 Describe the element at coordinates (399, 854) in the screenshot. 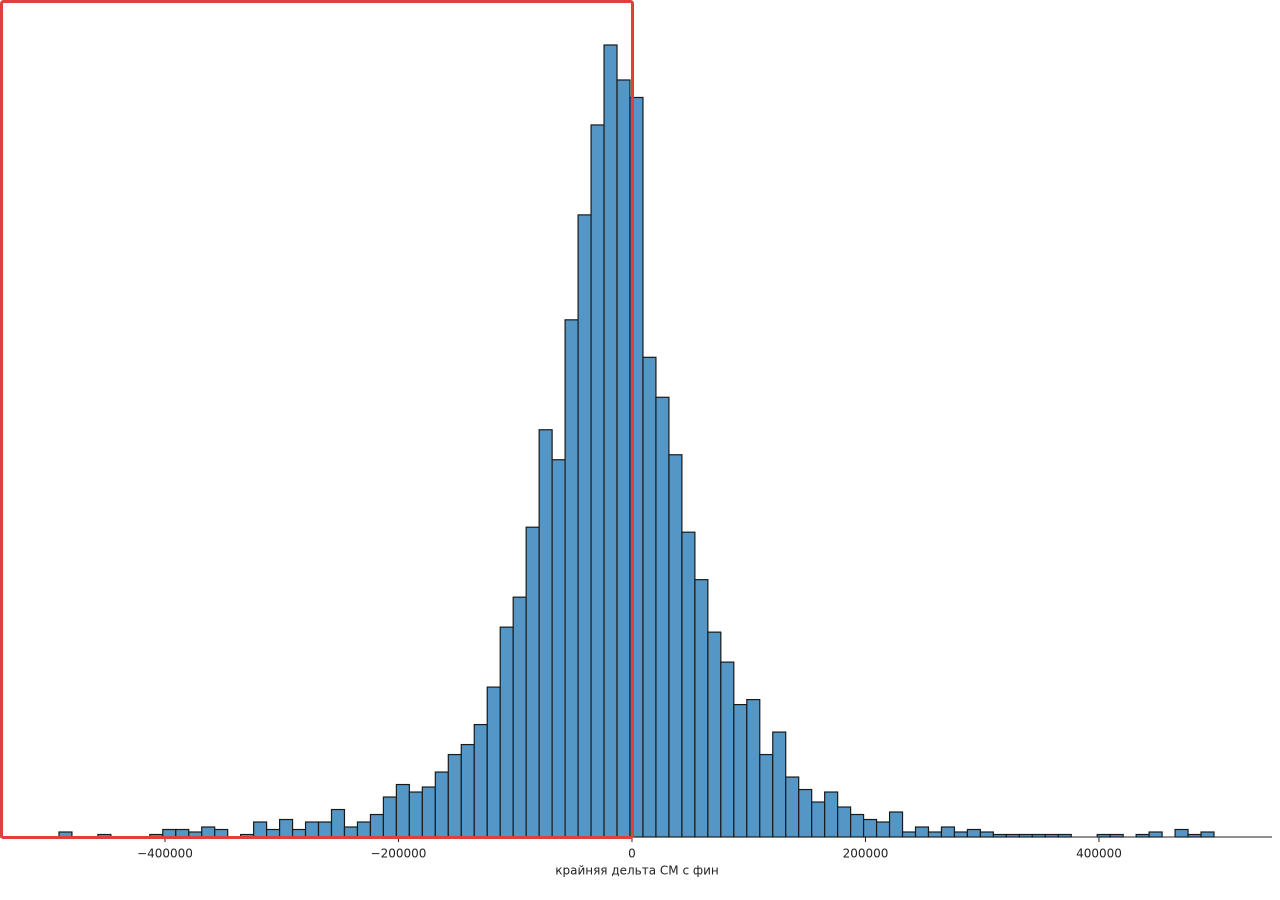

I see `x-tick-label: −200000` at that location.